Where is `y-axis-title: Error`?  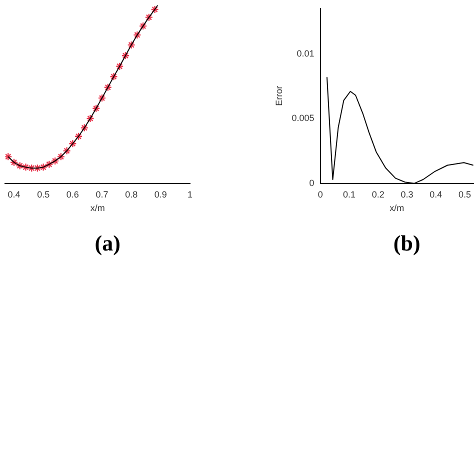 y-axis-title: Error is located at coordinates (279, 96).